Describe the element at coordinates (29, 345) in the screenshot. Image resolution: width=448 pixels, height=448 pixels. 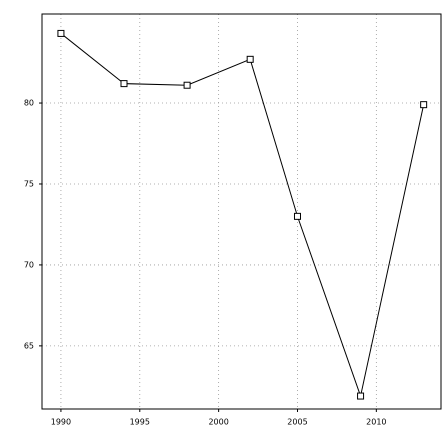
I see `y-tick-label: 65` at that location.